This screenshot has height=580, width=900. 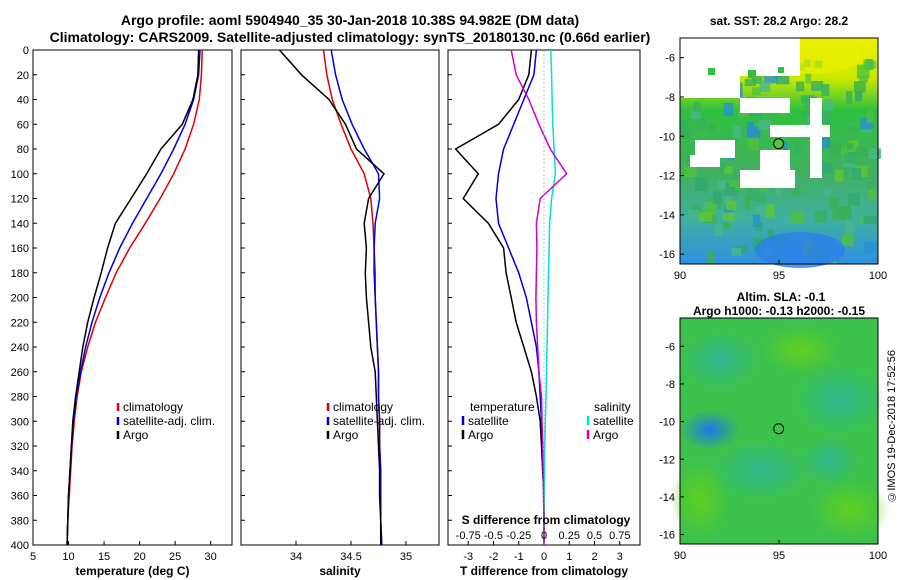 I want to click on ytick-label: 340, so click(x=20, y=472).